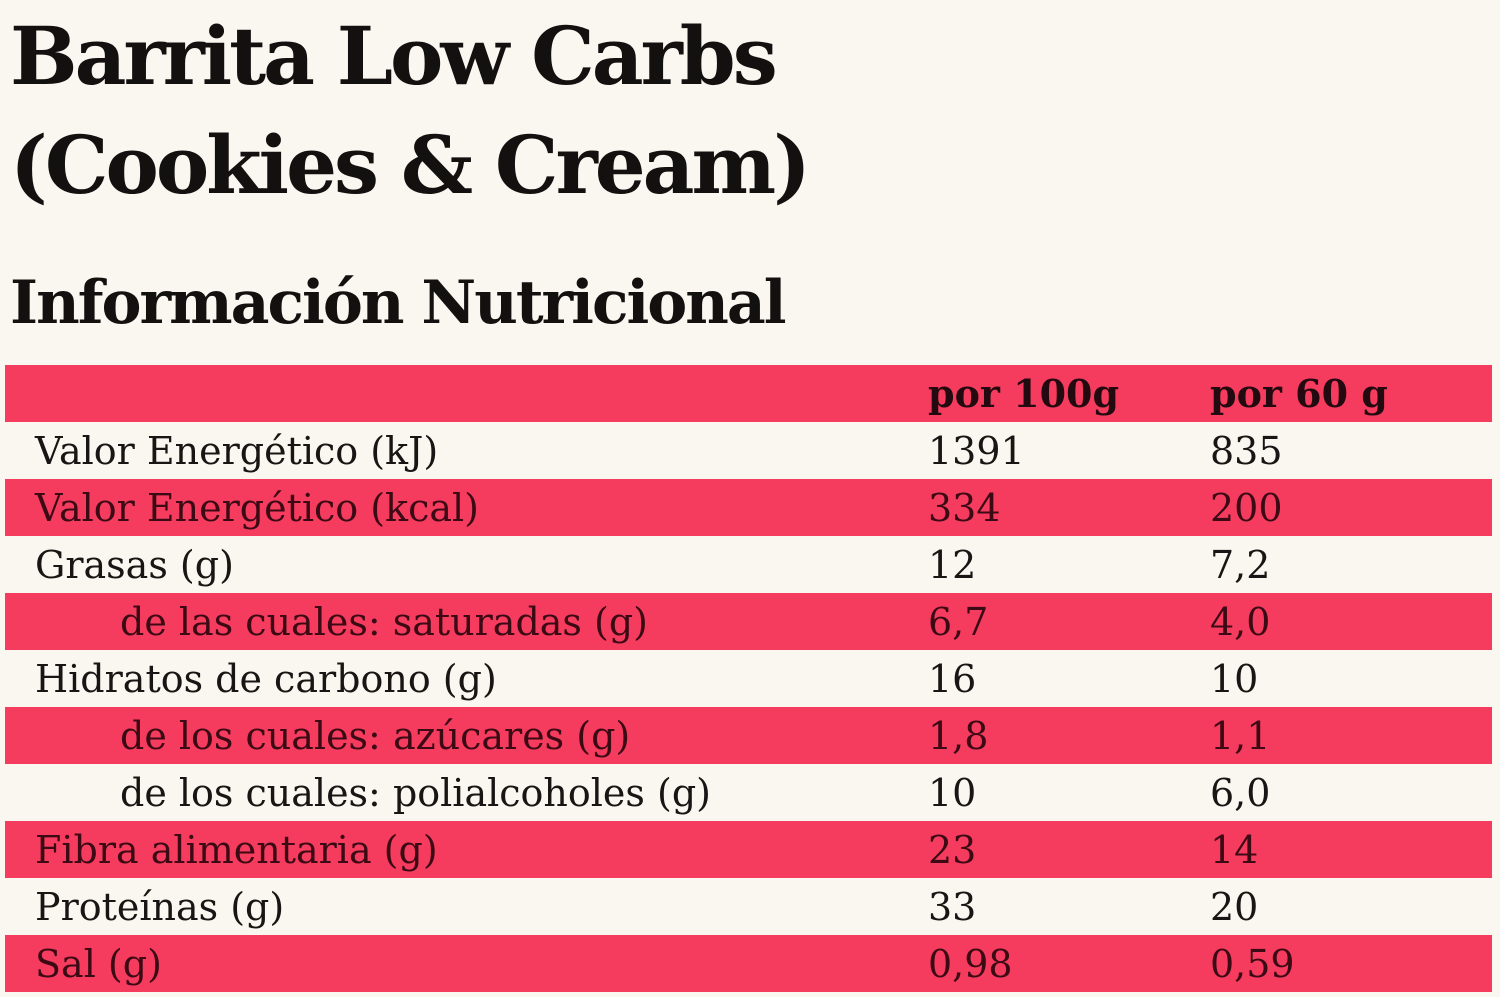 The height and width of the screenshot is (997, 1500). I want to click on table-row: Valor Energético (kJ) 1391 835, so click(748, 450).